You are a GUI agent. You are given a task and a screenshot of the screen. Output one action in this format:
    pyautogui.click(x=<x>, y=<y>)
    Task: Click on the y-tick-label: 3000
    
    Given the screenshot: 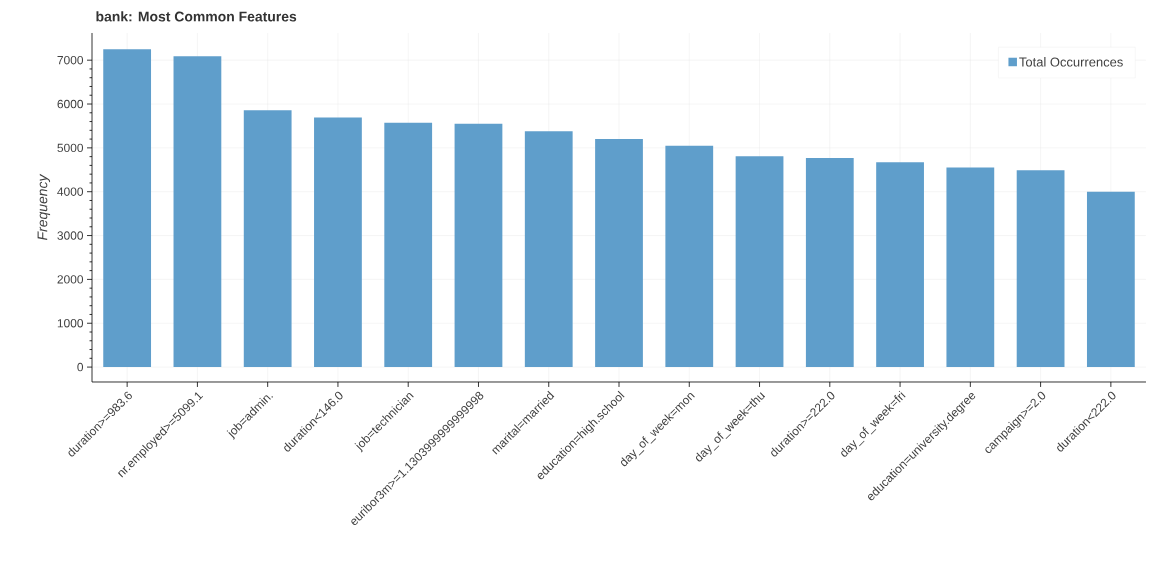 What is the action you would take?
    pyautogui.click(x=70, y=235)
    